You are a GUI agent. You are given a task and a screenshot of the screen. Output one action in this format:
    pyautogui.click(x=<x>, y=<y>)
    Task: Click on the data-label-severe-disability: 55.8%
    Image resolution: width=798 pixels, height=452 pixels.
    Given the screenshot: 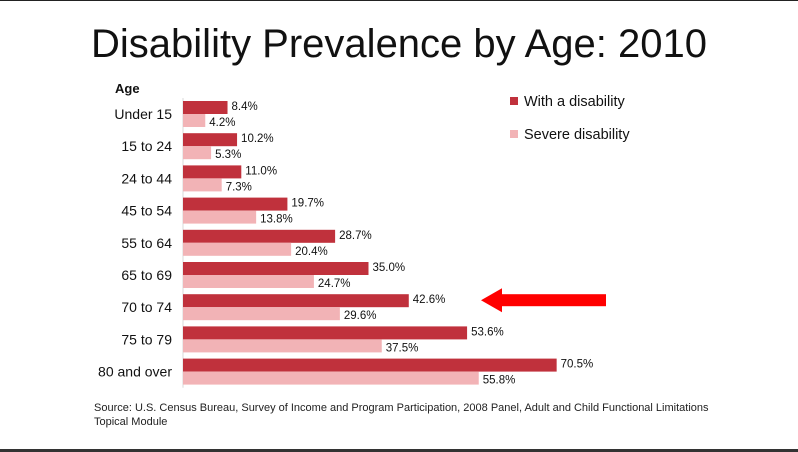 What is the action you would take?
    pyautogui.click(x=499, y=381)
    